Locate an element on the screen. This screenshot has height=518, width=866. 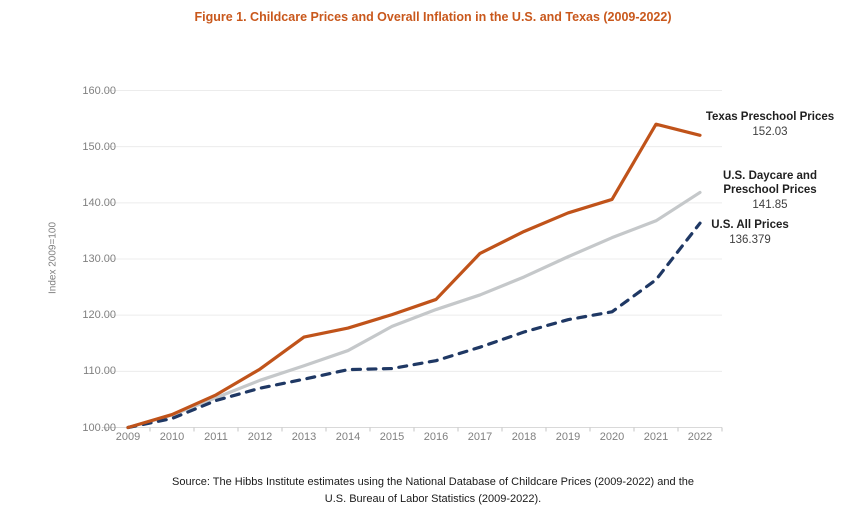
y-tick-label: 150.00 is located at coordinates (99, 146).